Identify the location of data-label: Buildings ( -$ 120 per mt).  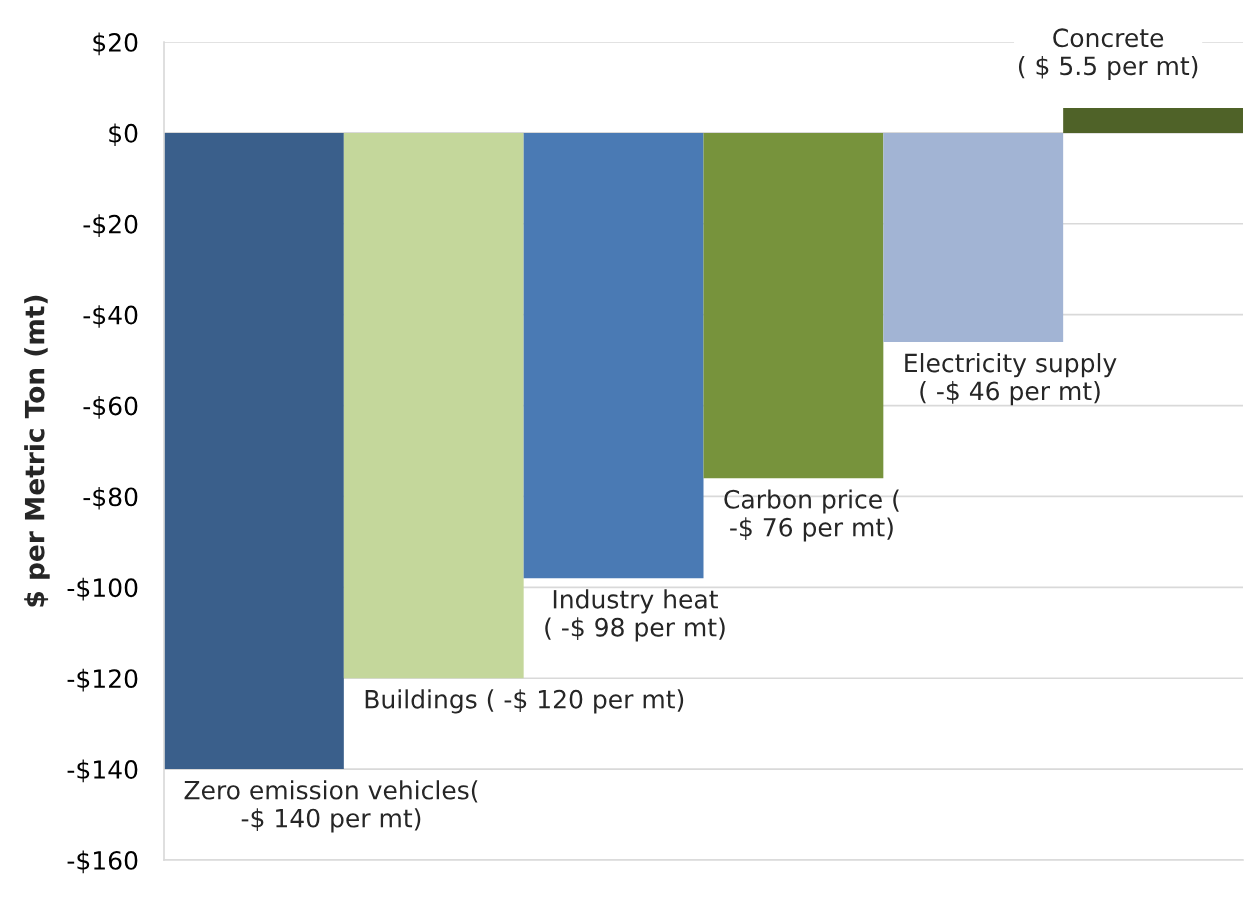
(524, 701).